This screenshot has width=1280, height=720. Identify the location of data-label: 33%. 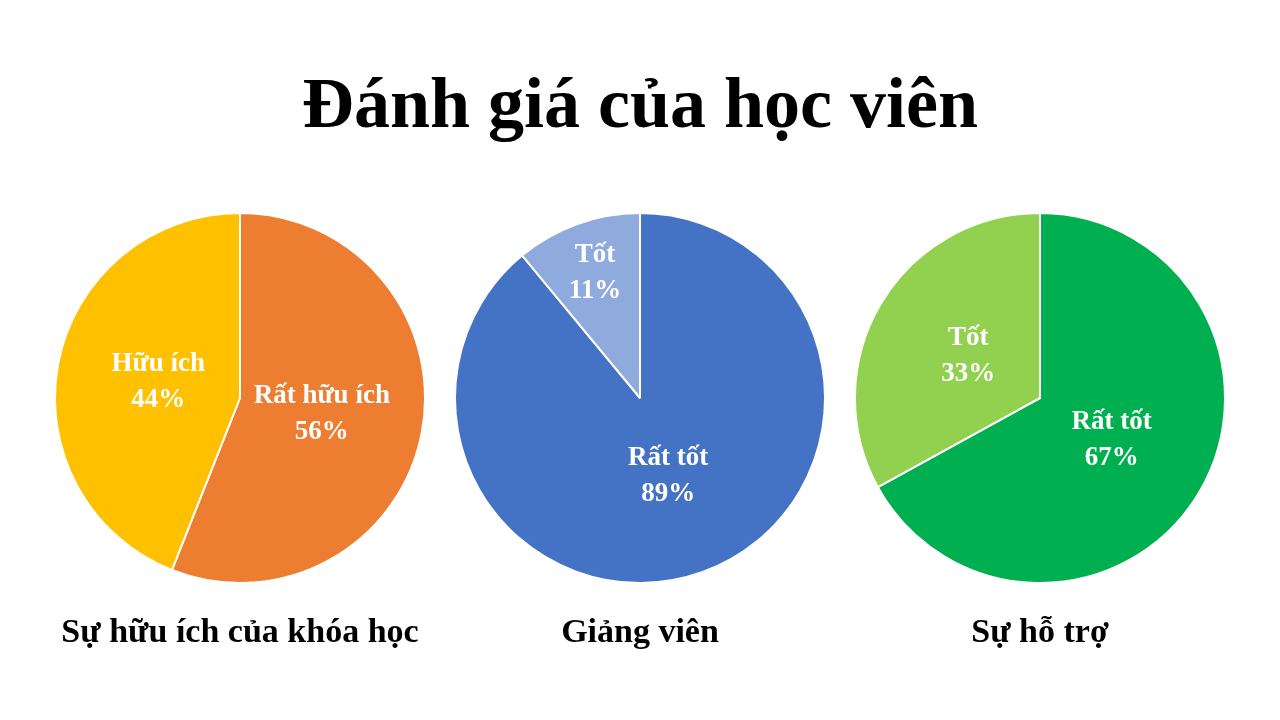
(968, 371).